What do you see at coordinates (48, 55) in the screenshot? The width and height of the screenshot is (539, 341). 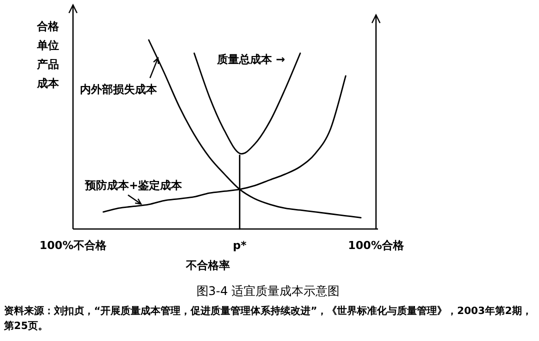 I see `y-axis-title: 合格单位产品成本` at bounding box center [48, 55].